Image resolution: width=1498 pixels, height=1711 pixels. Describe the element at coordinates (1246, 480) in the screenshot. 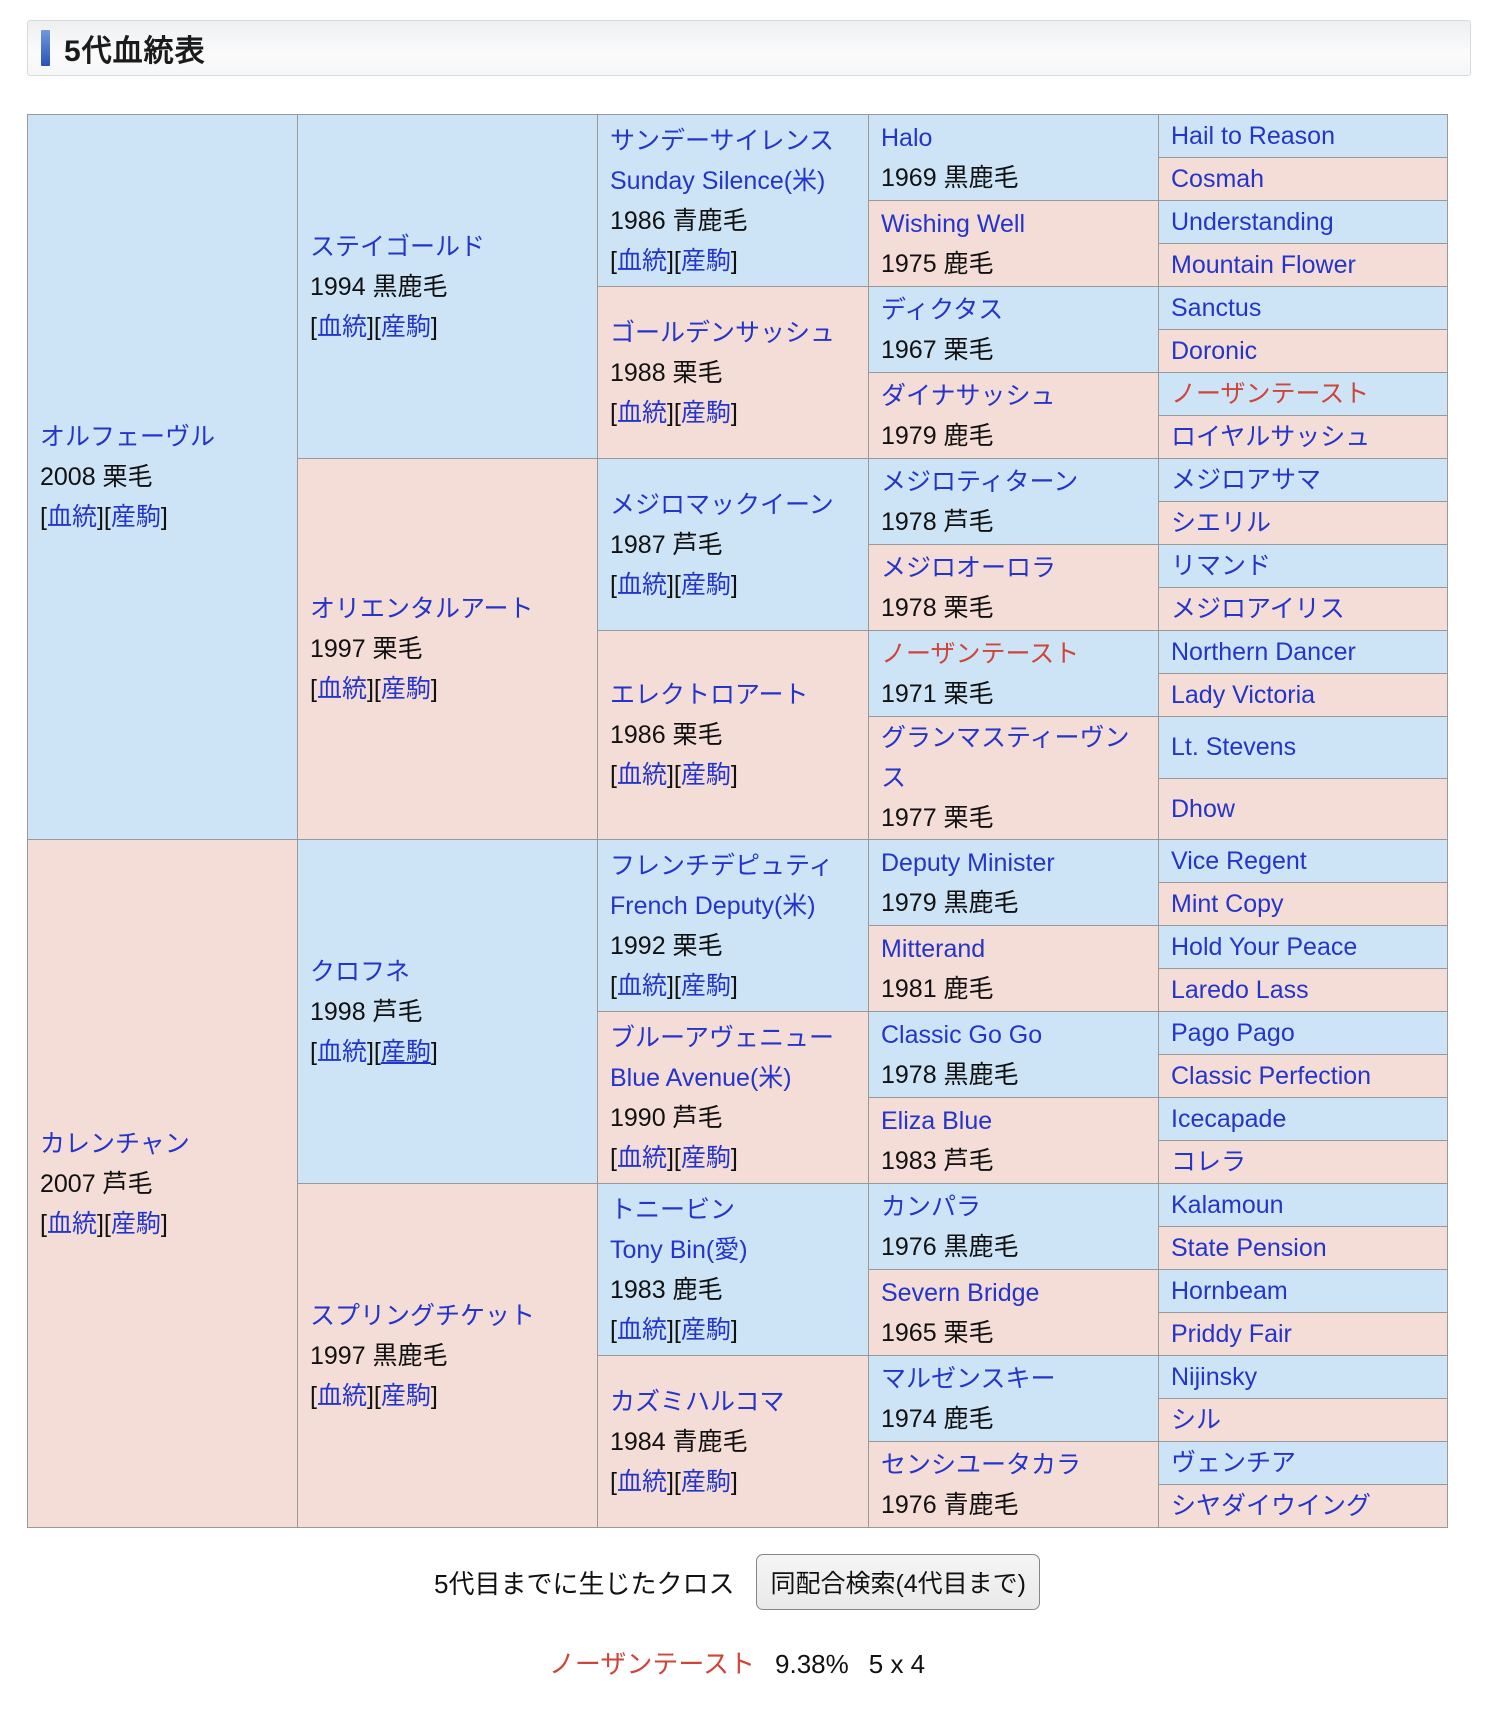

I see `horse-link: メジロアサマ` at that location.